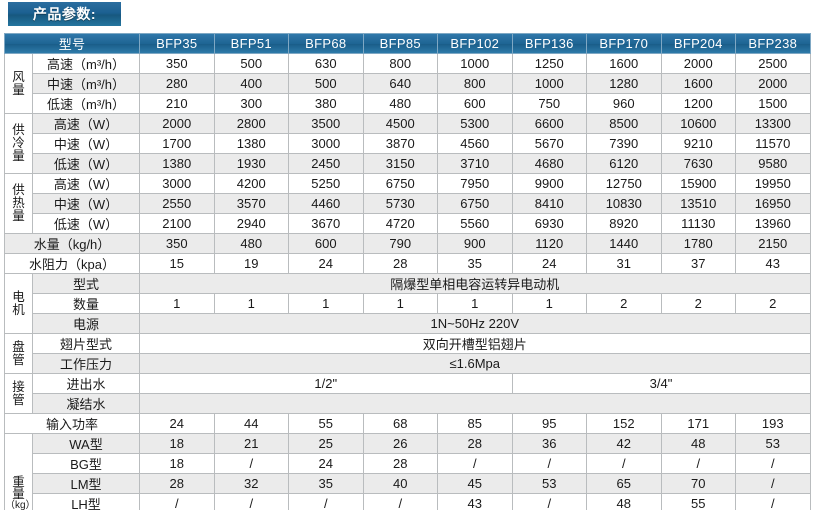 The height and width of the screenshot is (510, 814). I want to click on cell-value: 12750, so click(624, 183).